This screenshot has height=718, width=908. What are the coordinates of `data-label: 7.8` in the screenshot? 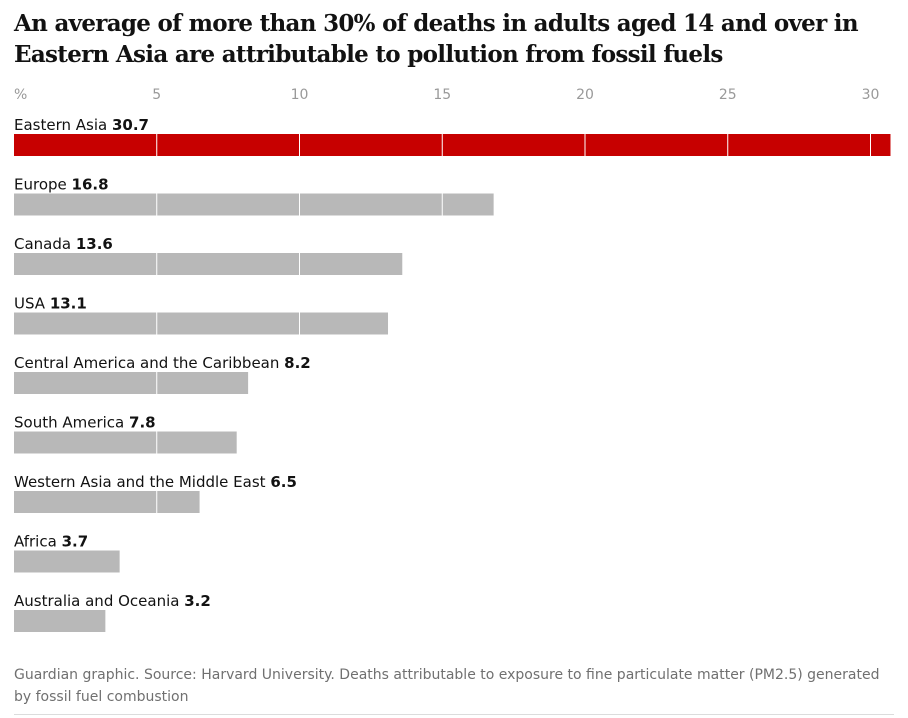 It's located at (142, 423).